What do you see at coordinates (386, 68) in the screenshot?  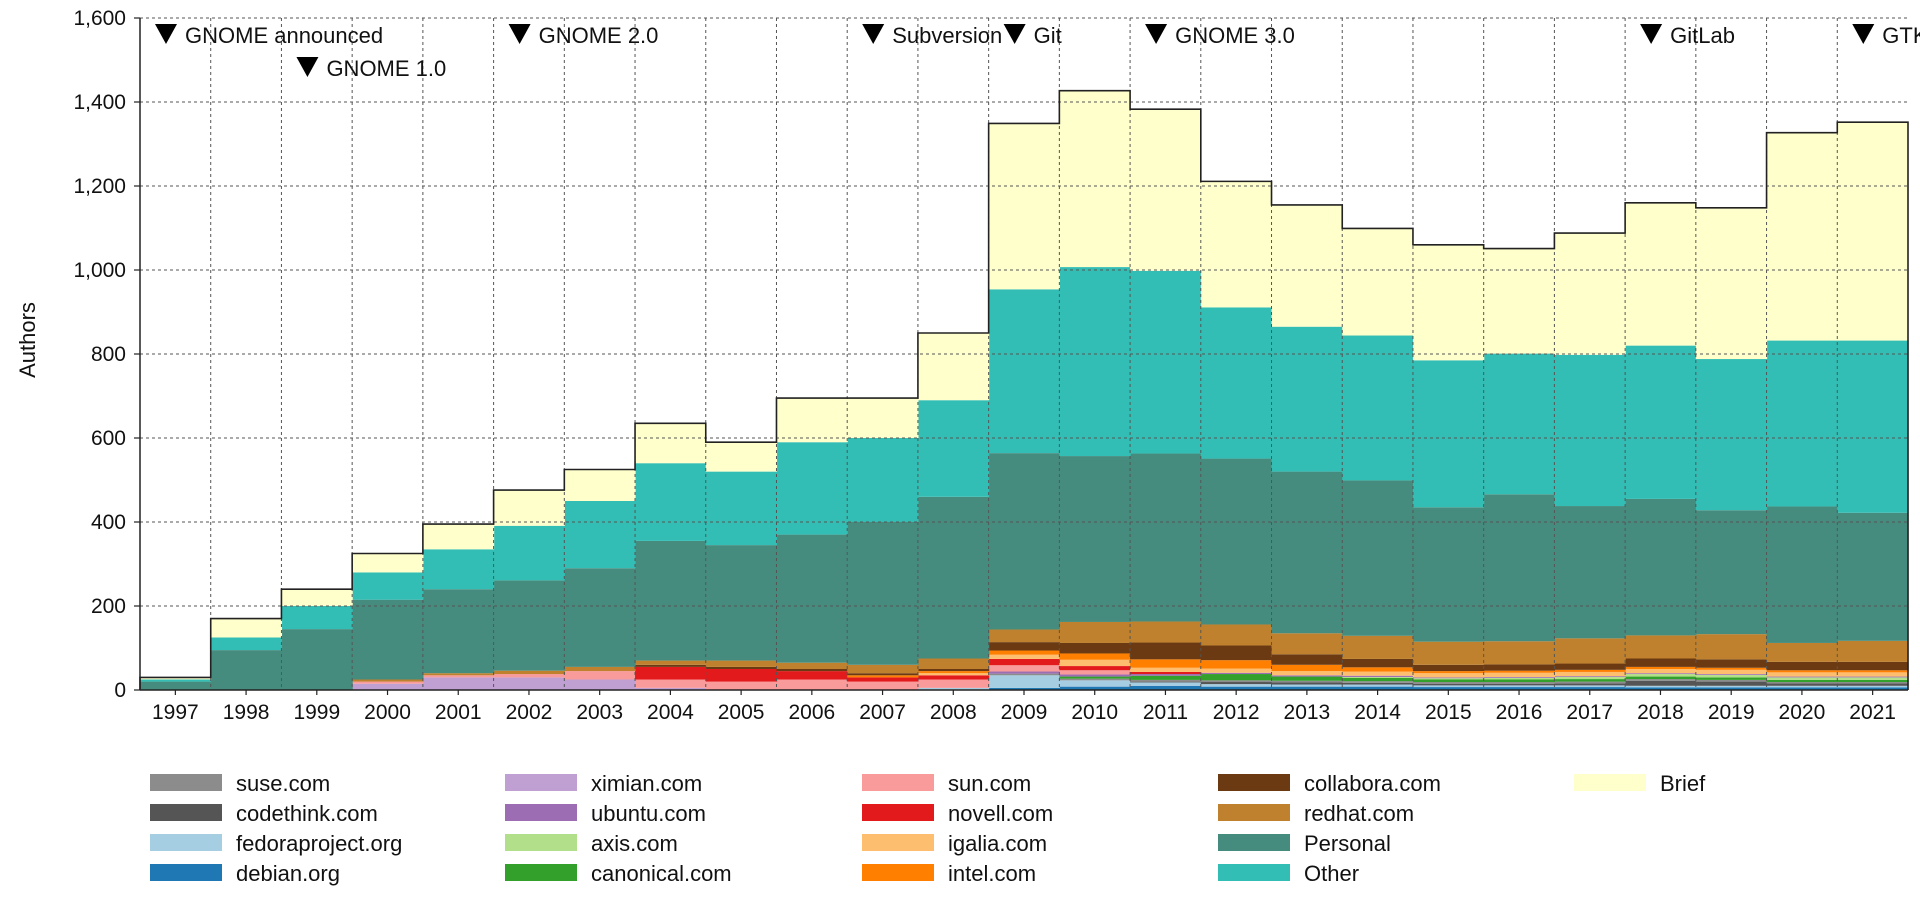 I see `event-label: GNOME 1.0` at bounding box center [386, 68].